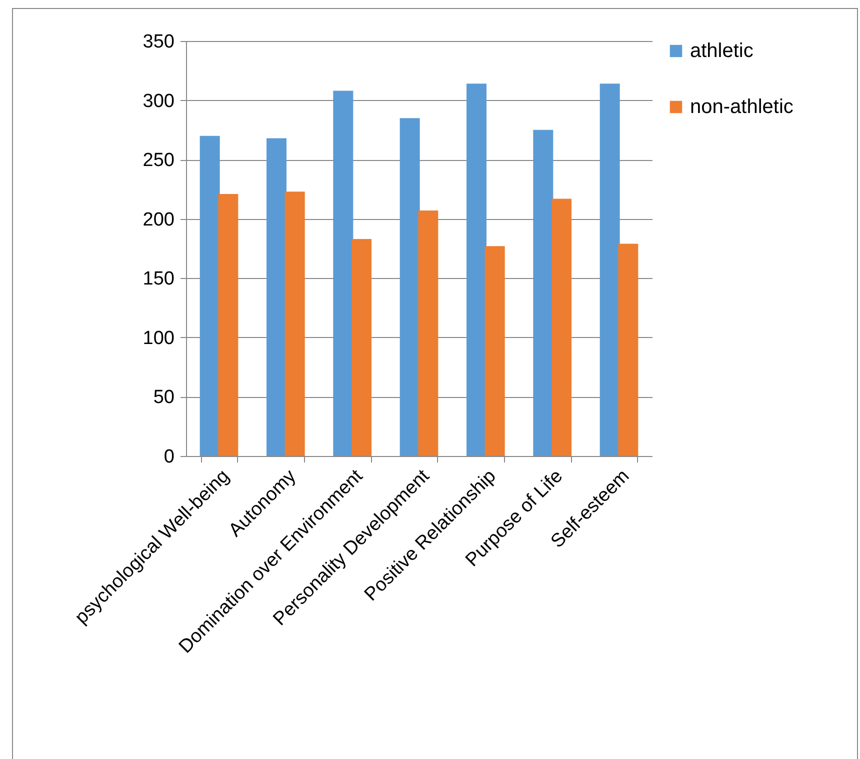 This screenshot has width=860, height=759. What do you see at coordinates (158, 101) in the screenshot?
I see `y-tick-label: 300` at bounding box center [158, 101].